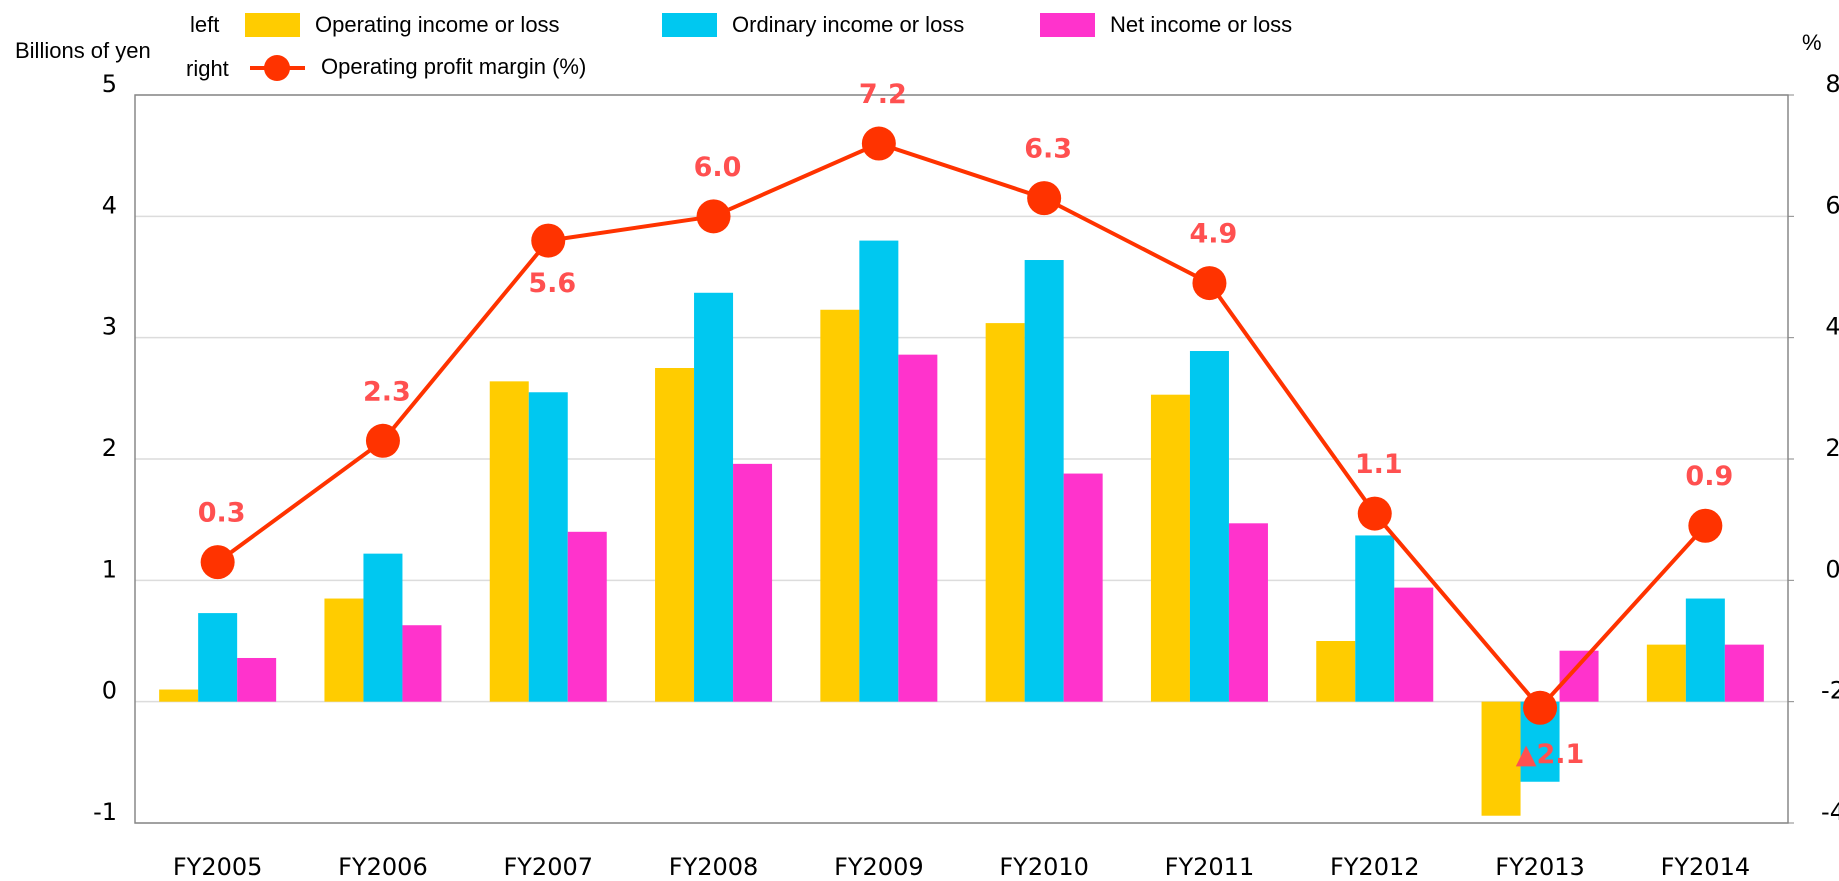 This screenshot has height=881, width=1839. I want to click on data-label: 6.0, so click(718, 167).